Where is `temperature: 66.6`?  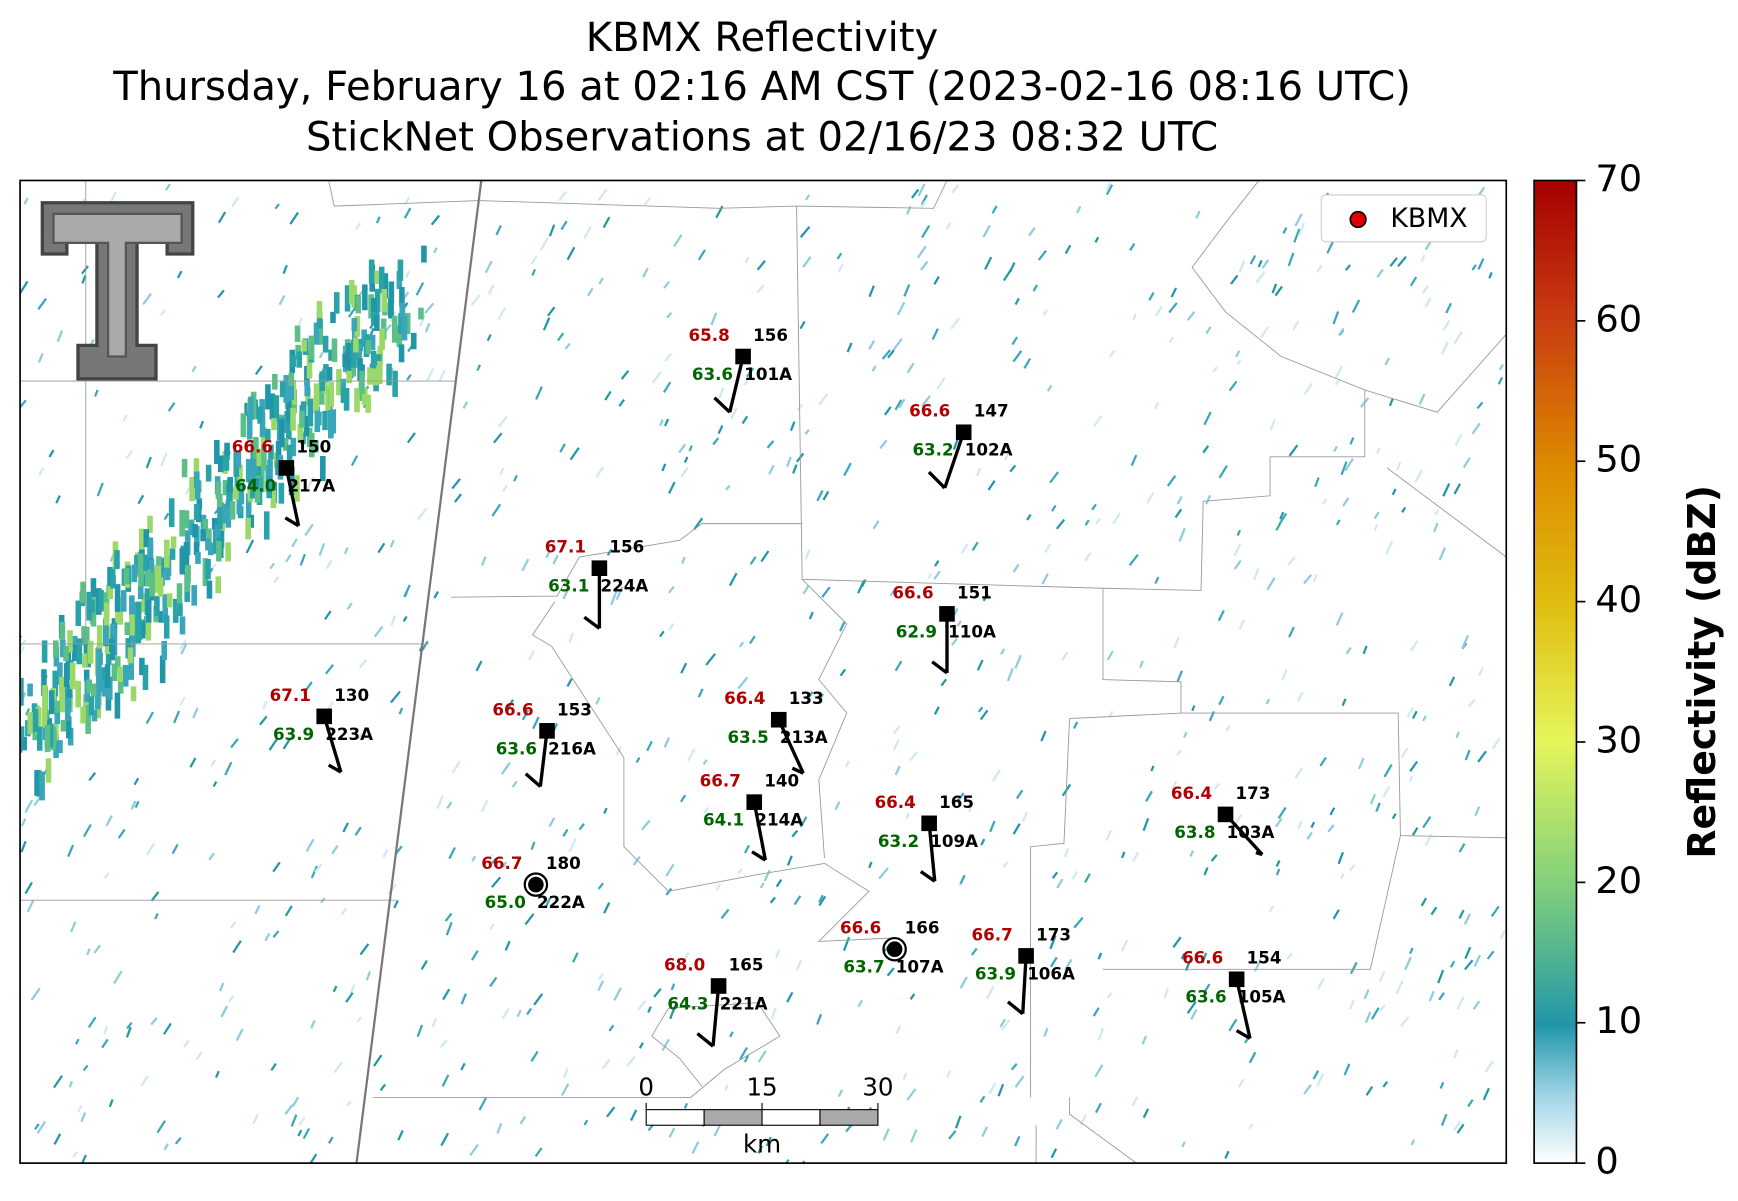 temperature: 66.6 is located at coordinates (252, 446).